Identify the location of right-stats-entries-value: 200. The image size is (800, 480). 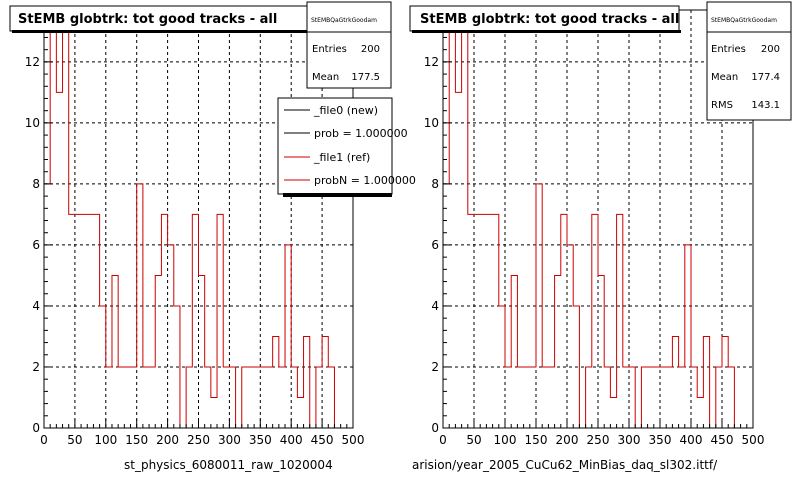
(770, 49).